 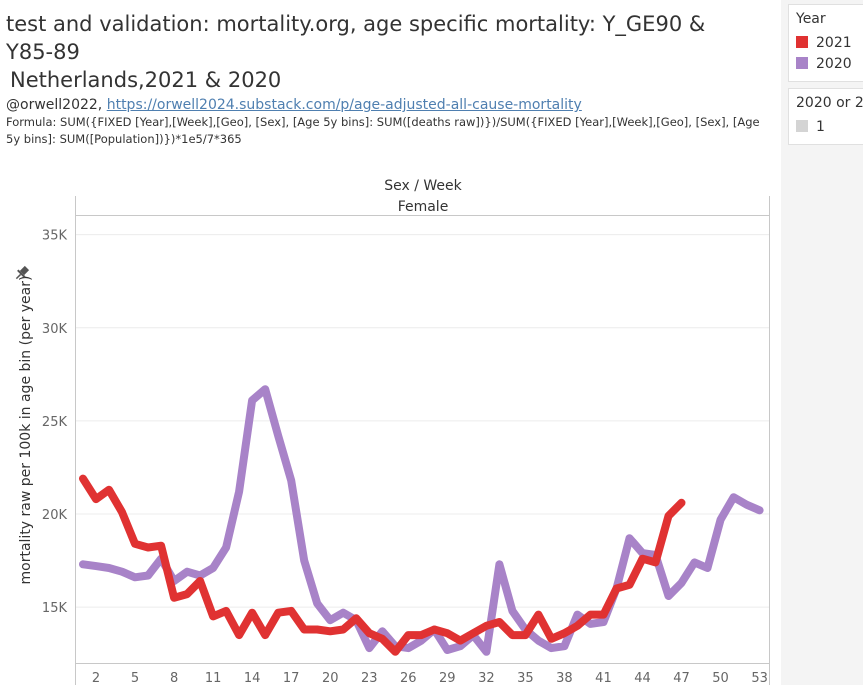 I want to click on y-tick-label: 15K, so click(x=55, y=608).